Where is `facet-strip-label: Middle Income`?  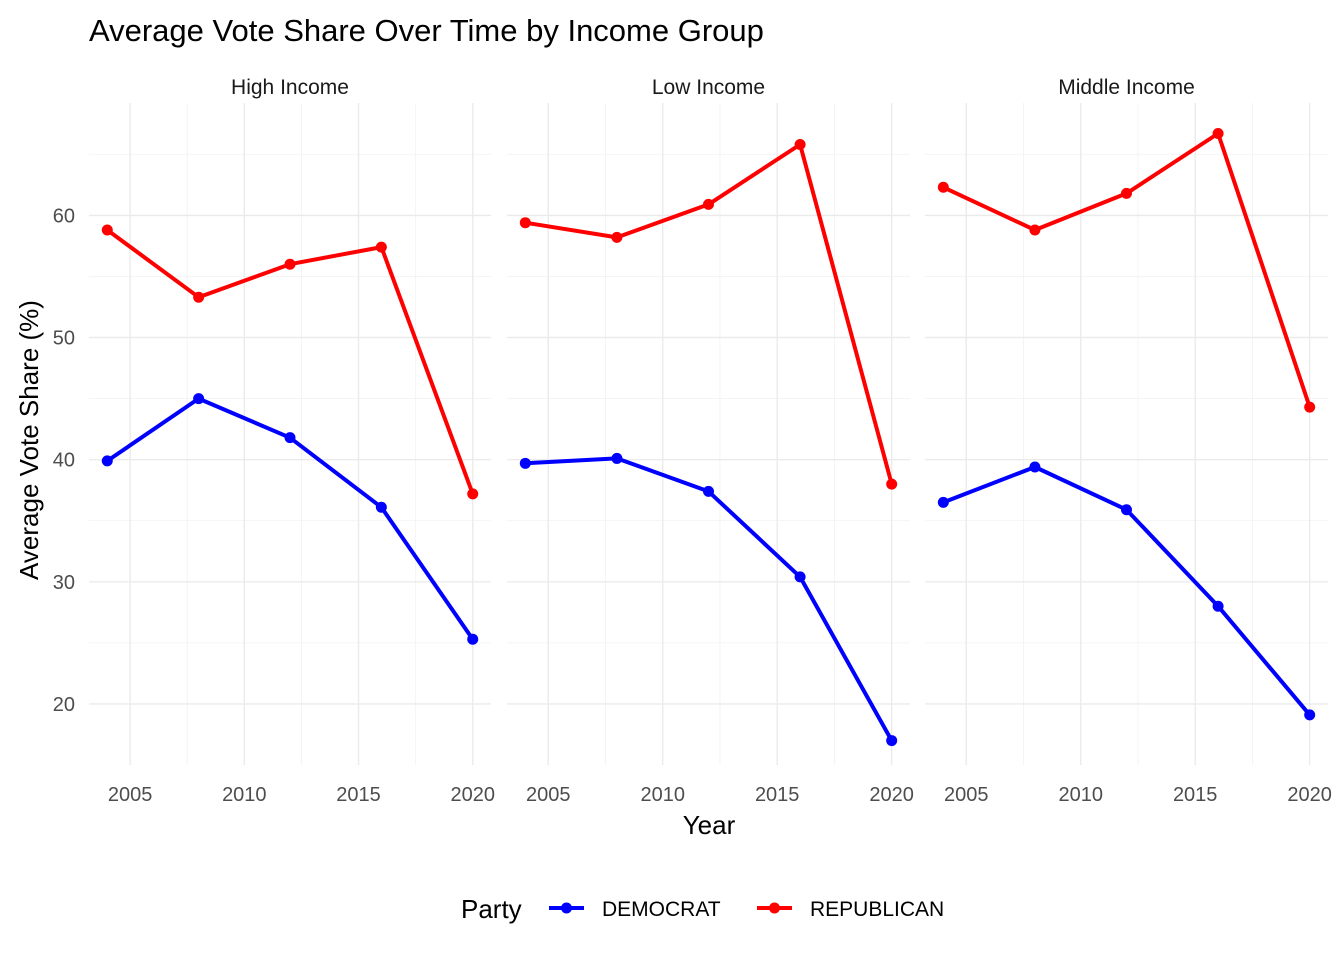
facet-strip-label: Middle Income is located at coordinates (1126, 87).